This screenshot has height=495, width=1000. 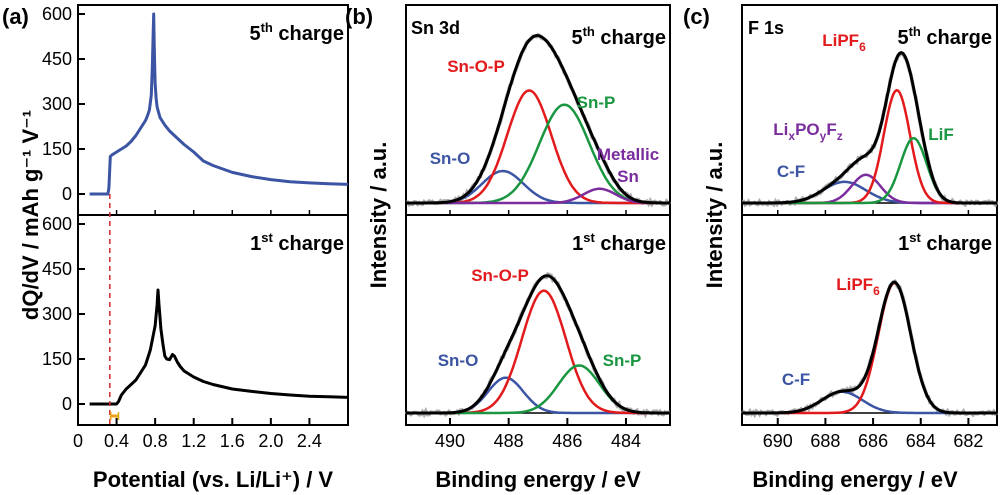 What do you see at coordinates (193, 441) in the screenshot?
I see `x-tick-label-a: 1.2` at bounding box center [193, 441].